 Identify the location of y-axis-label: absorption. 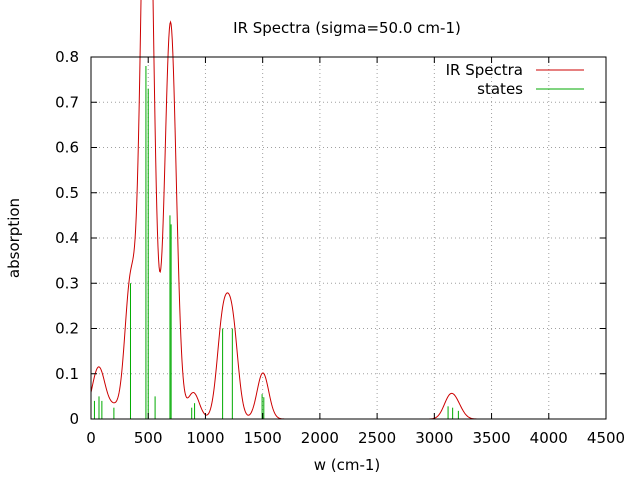
(14, 238).